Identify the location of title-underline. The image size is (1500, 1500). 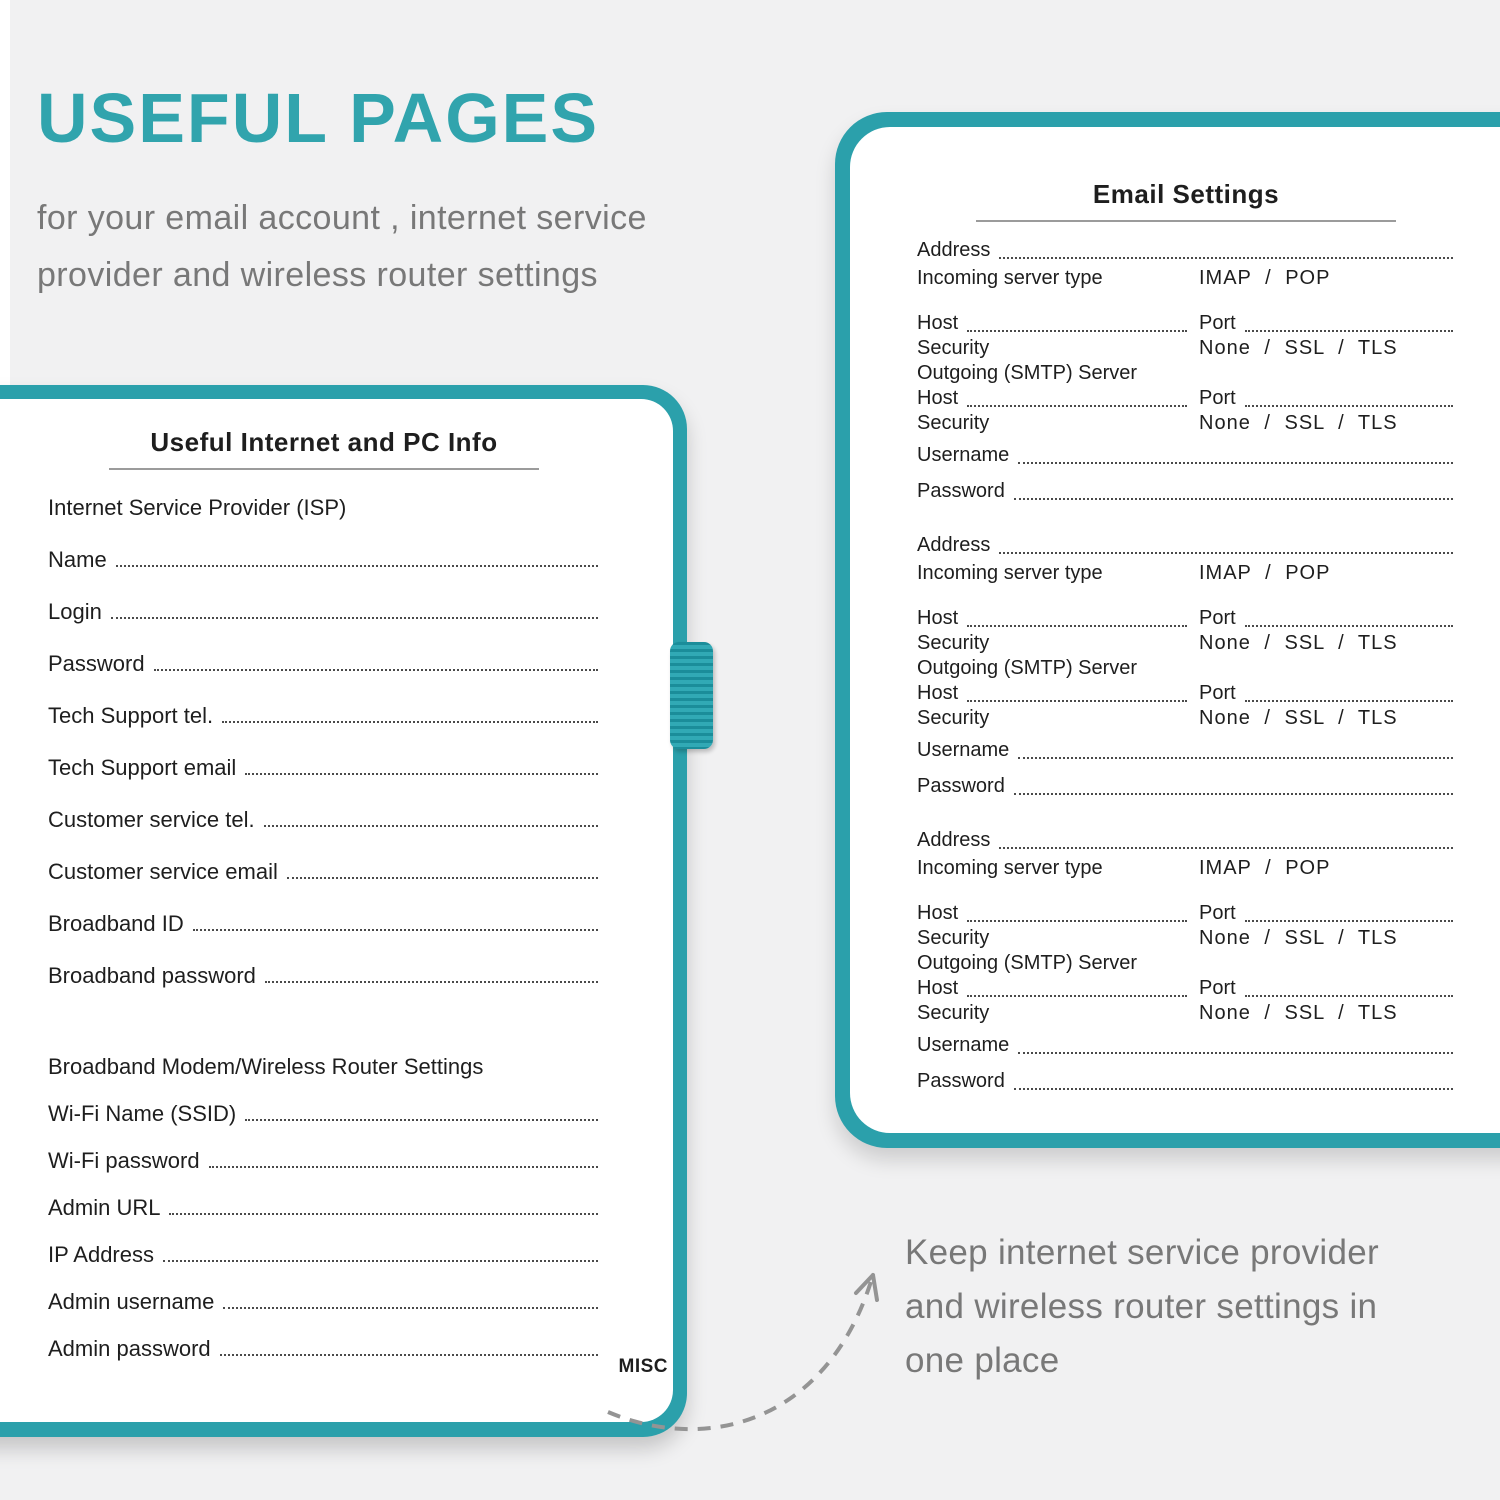
(324, 469).